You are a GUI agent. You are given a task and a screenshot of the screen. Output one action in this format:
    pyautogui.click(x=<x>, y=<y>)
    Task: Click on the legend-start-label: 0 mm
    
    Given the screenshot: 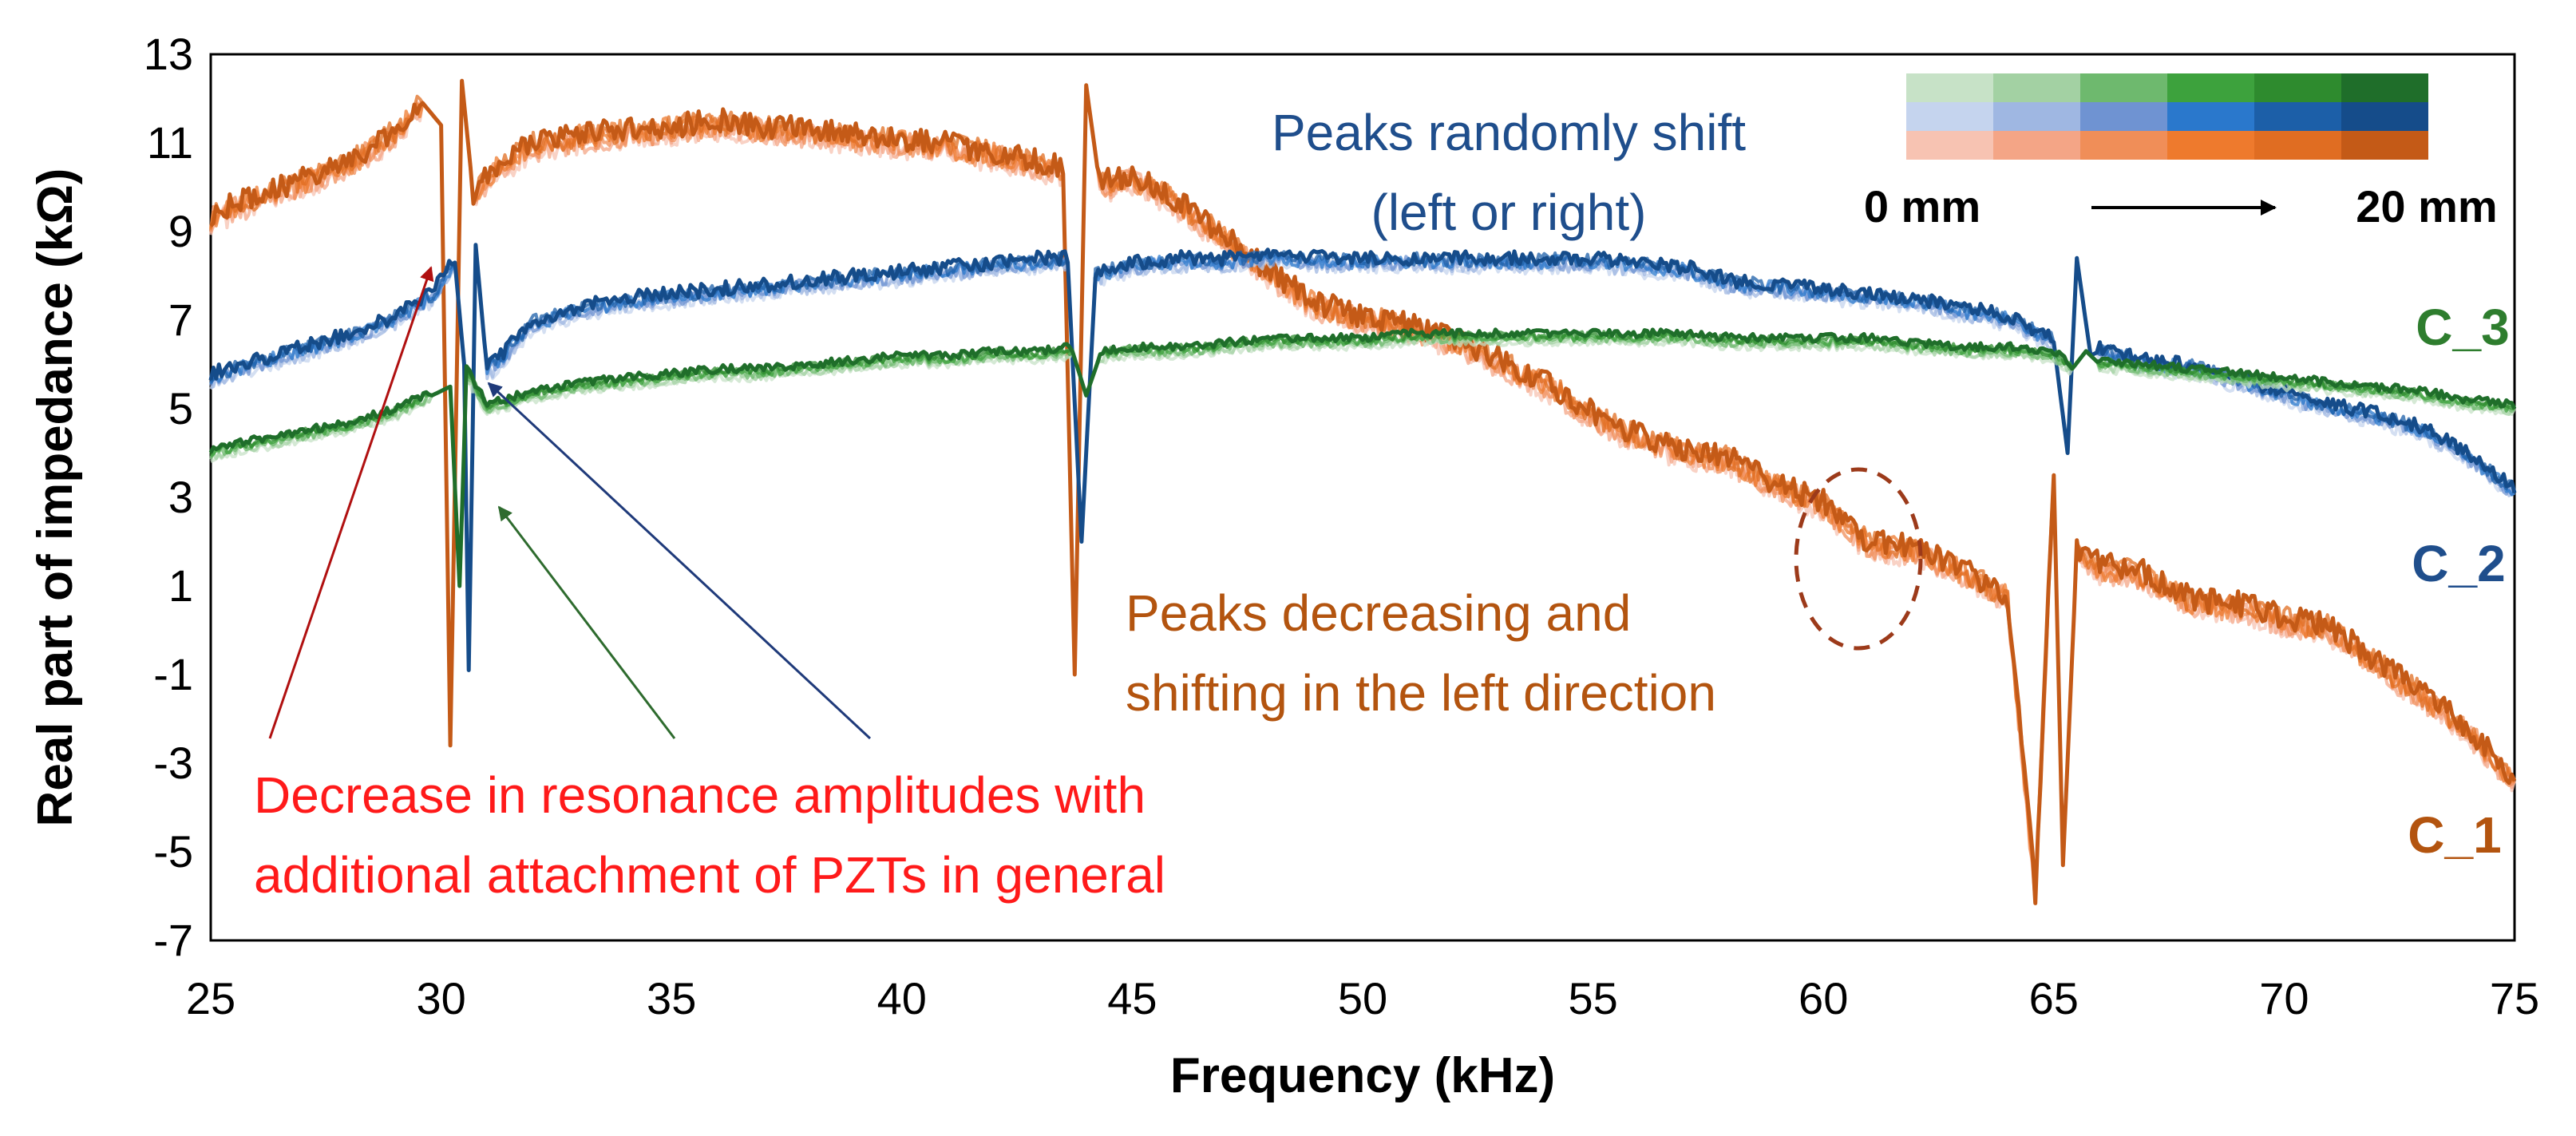 What is the action you would take?
    pyautogui.click(x=1922, y=206)
    